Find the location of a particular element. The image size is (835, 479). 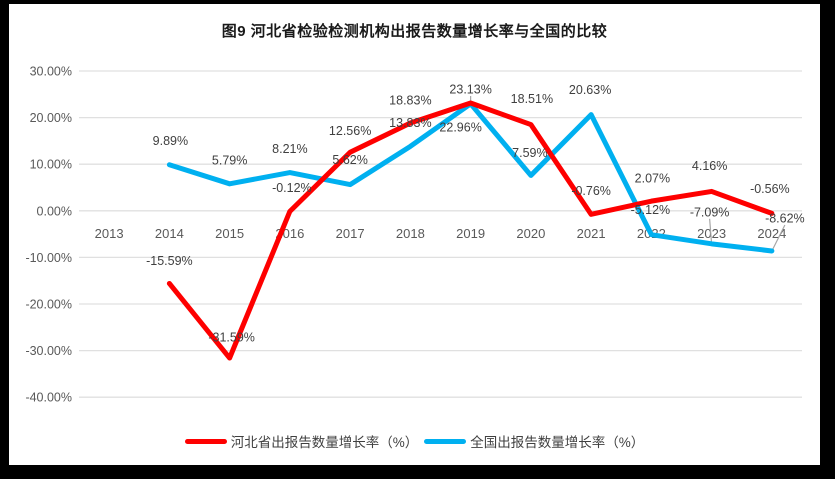

legend-label-national: 全国出报告数量增长率（%） is located at coordinates (557, 442).